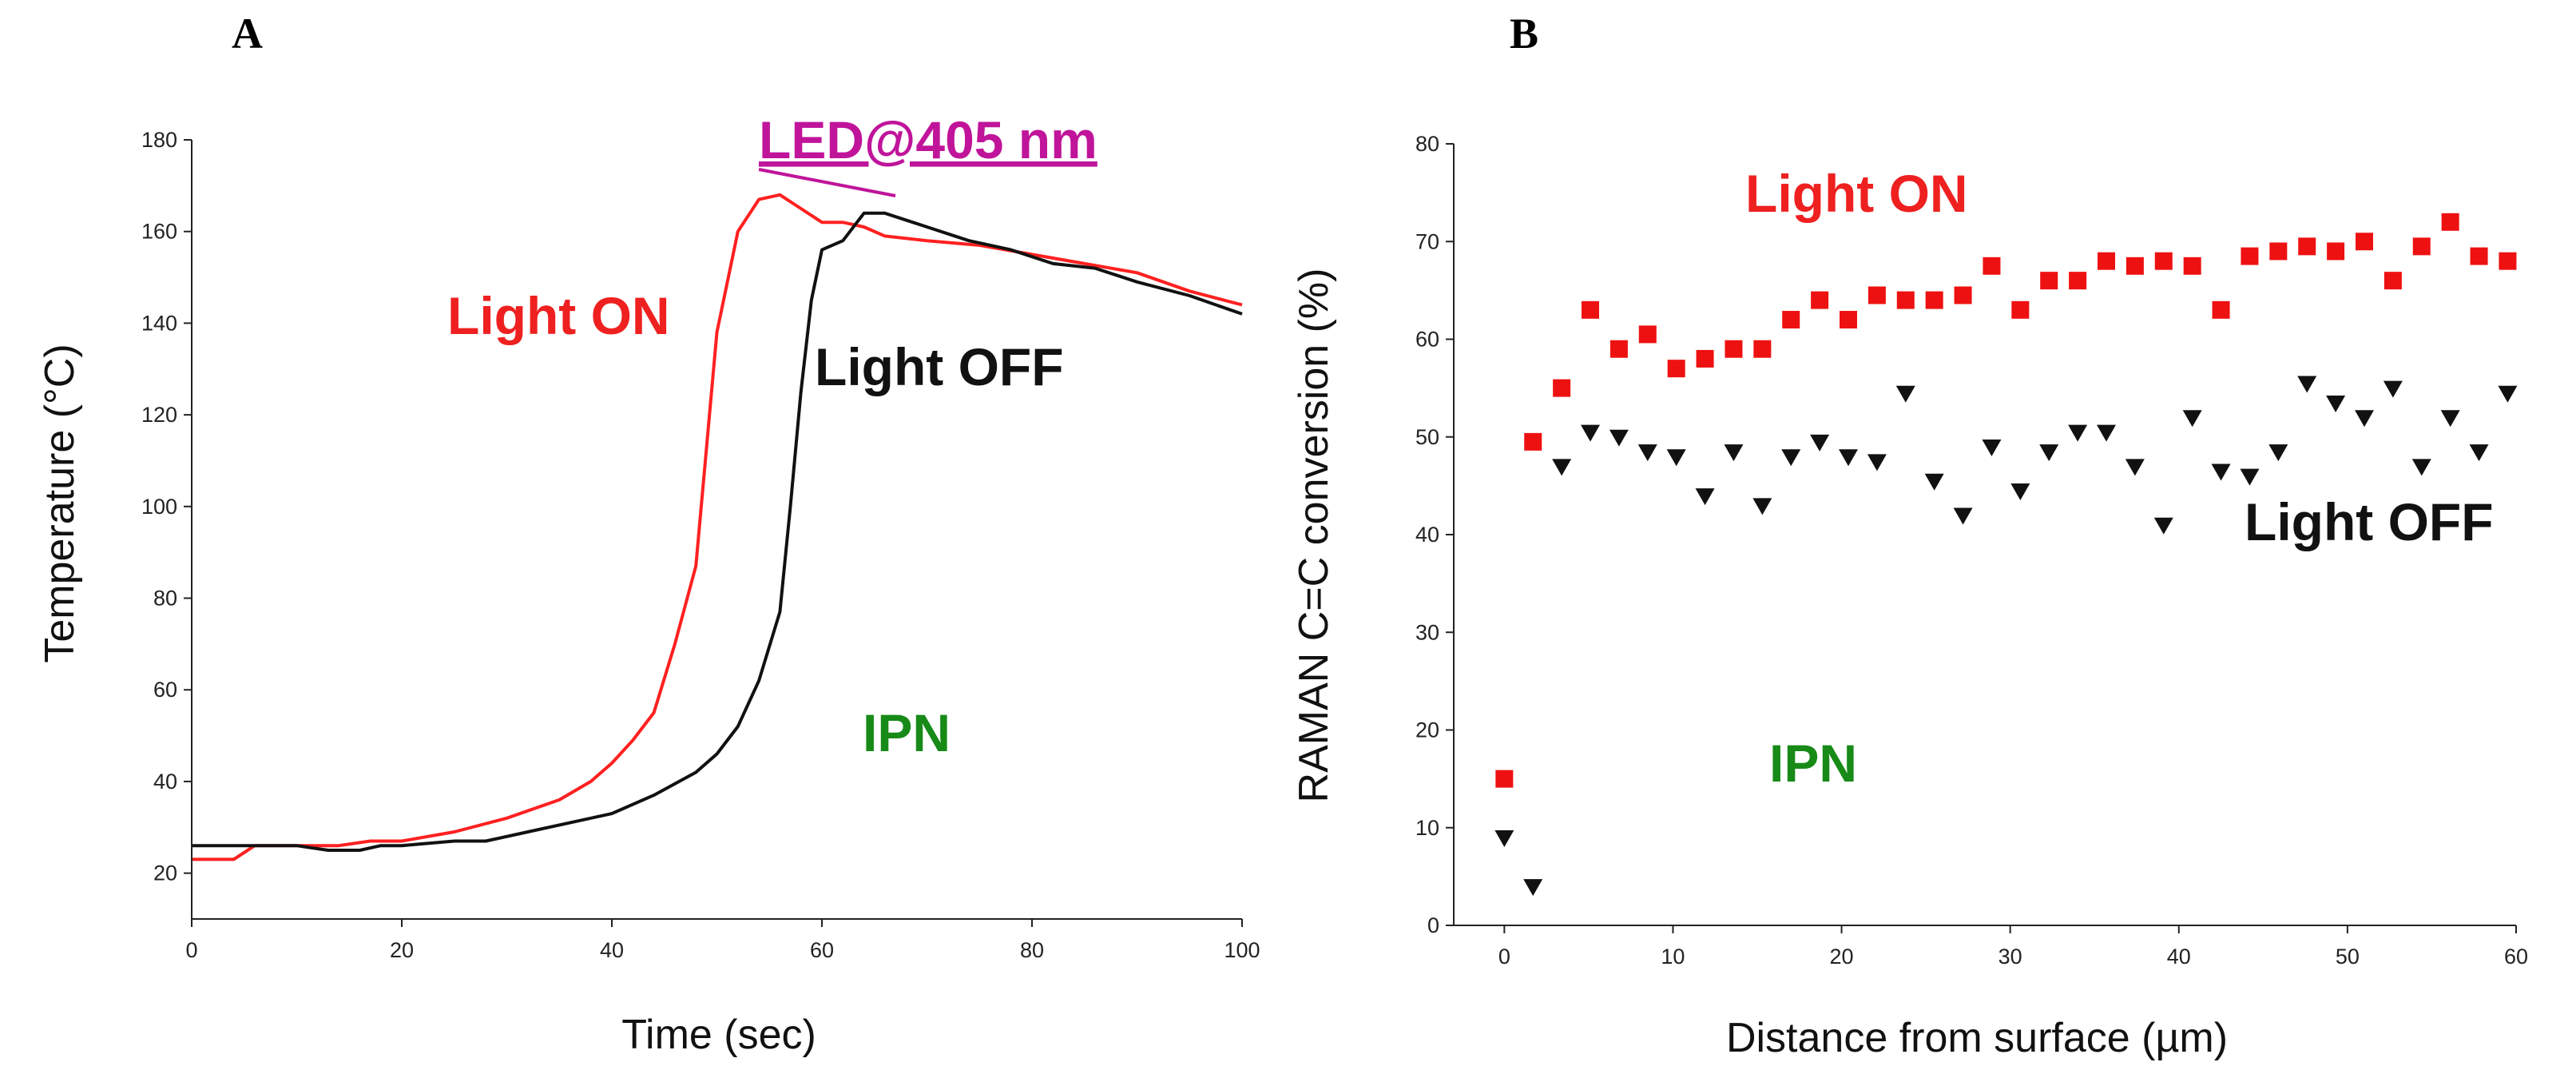  I want to click on panel-a-x-axis-title: Time (sec), so click(718, 1035).